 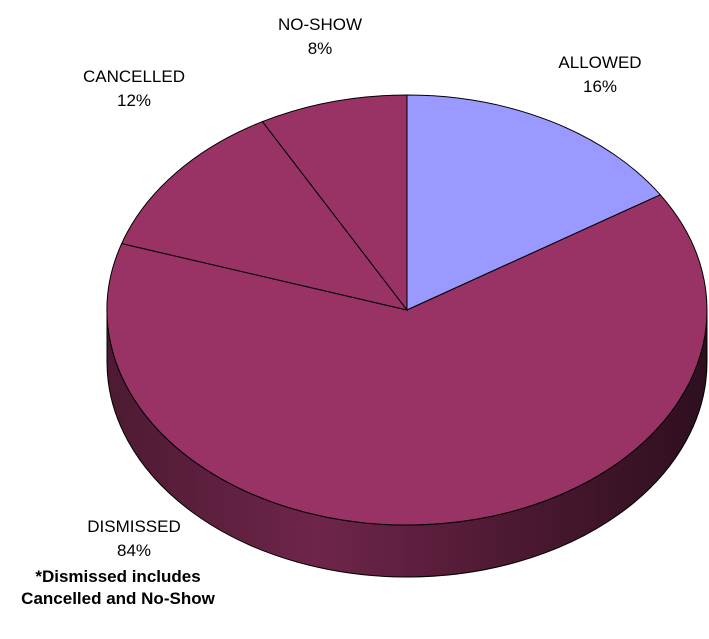 I want to click on slice-label-allowed: ALLOWED 16%, so click(x=599, y=74).